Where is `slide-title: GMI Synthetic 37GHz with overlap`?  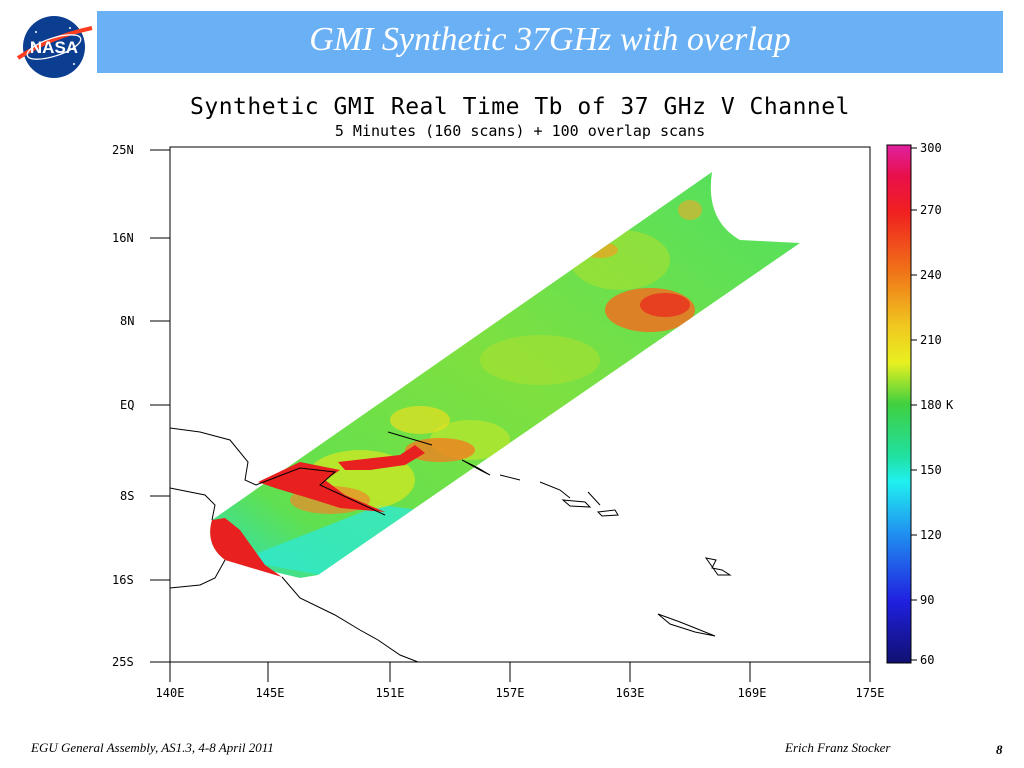
slide-title: GMI Synthetic 37GHz with overlap is located at coordinates (550, 39).